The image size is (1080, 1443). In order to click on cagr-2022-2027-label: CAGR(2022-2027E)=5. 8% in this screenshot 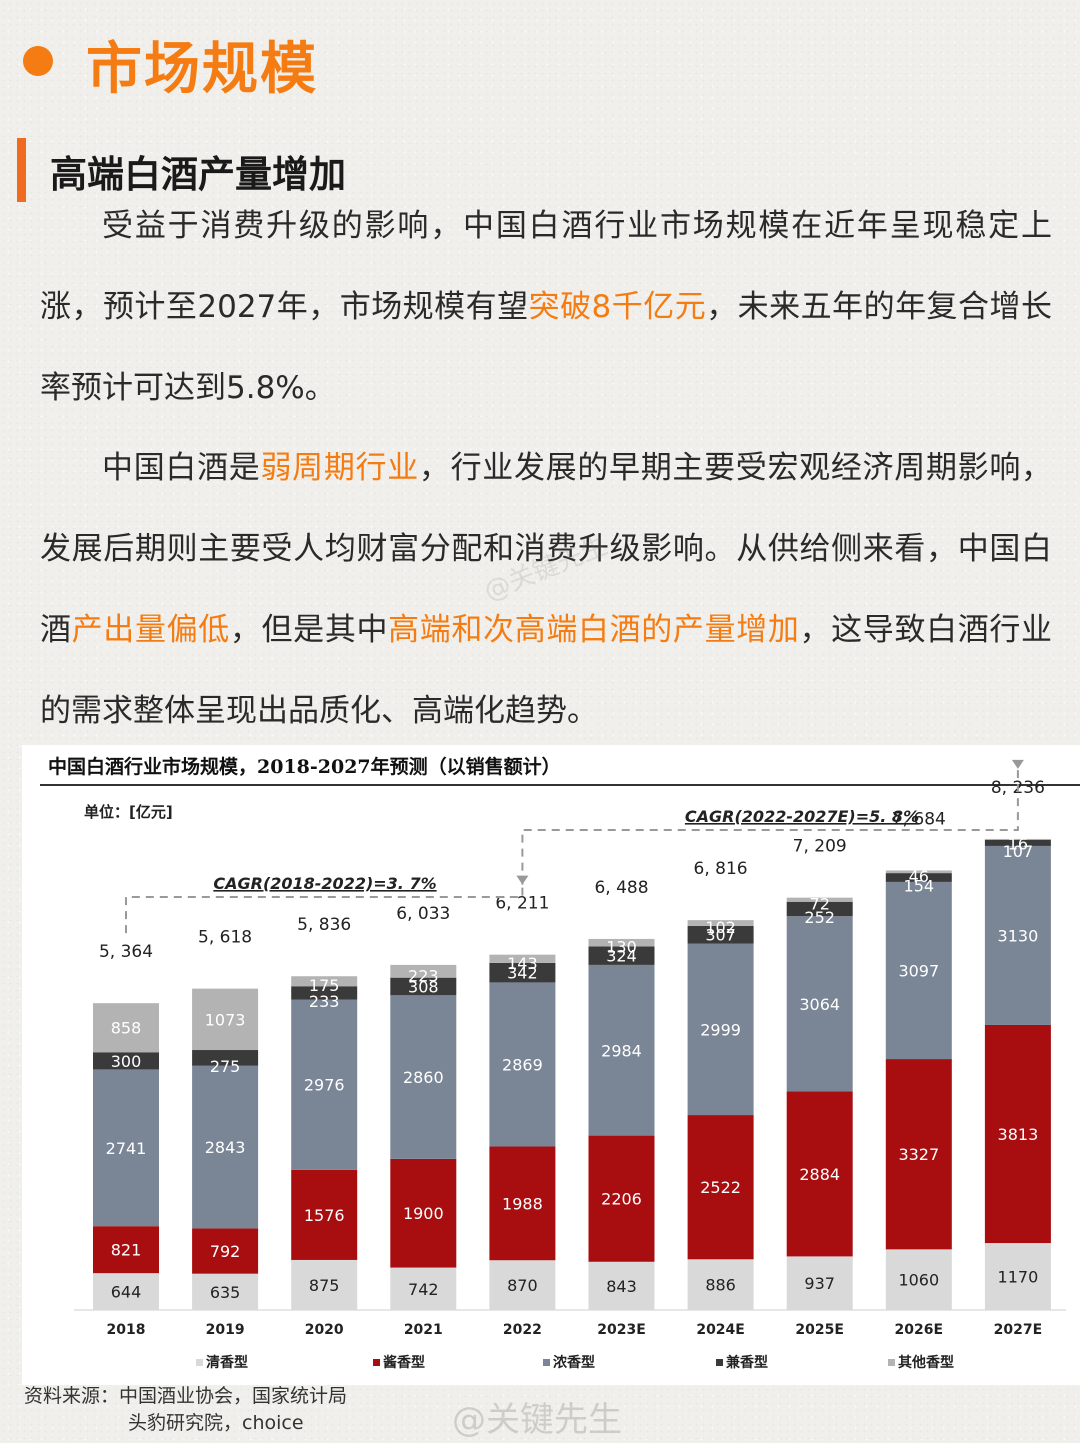, I will do `click(802, 816)`.